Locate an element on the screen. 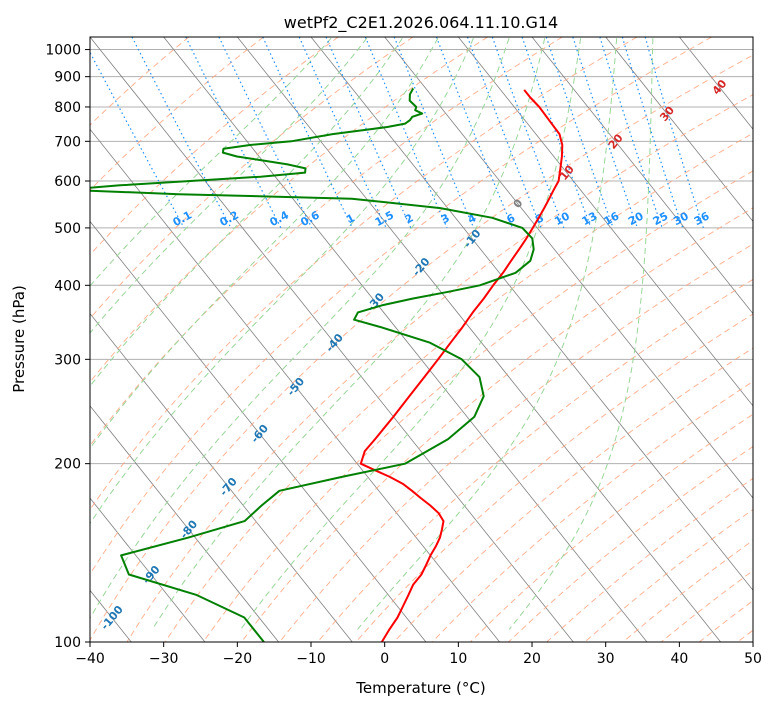 The image size is (775, 708). y-tick-label: 600 is located at coordinates (67, 182).